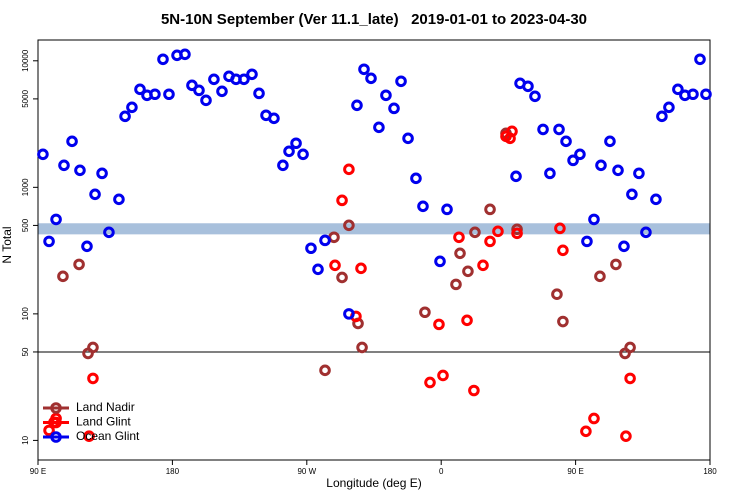 The height and width of the screenshot is (500, 750). Describe the element at coordinates (441, 471) in the screenshot. I see `x-tick-label: 0` at that location.